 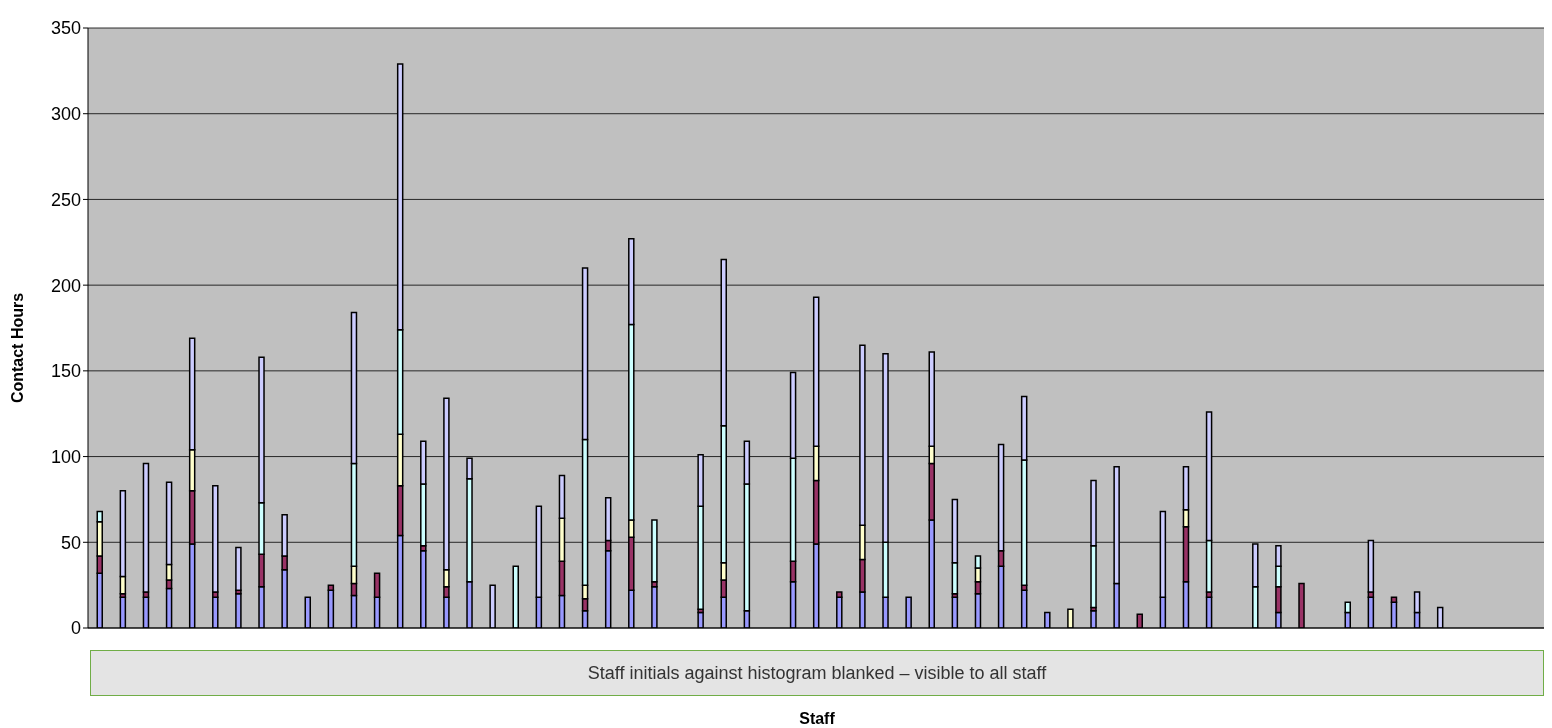 I want to click on y-tick-label: 150, so click(x=65, y=371).